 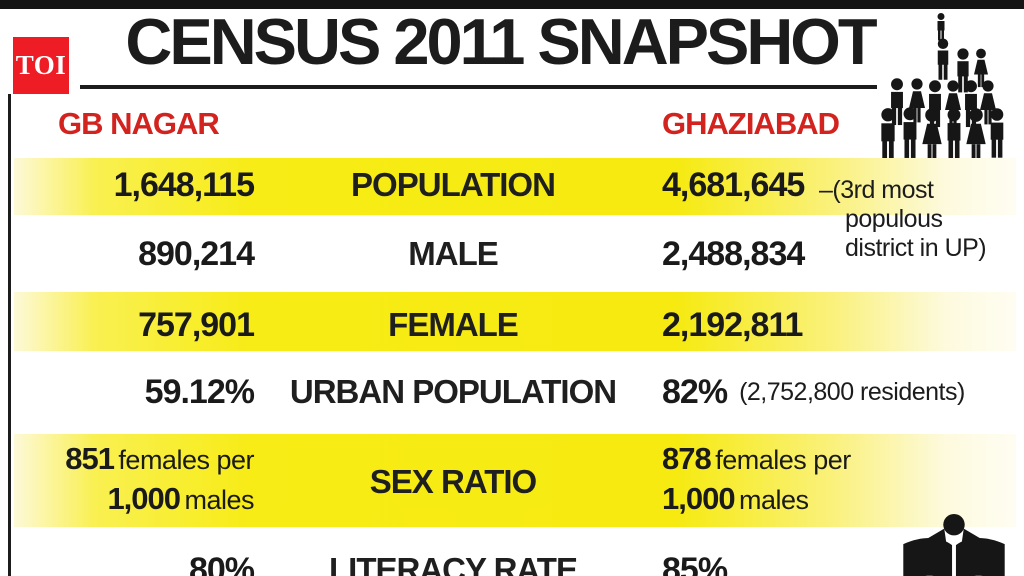 I want to click on female-label: FEMALE, so click(x=453, y=324).